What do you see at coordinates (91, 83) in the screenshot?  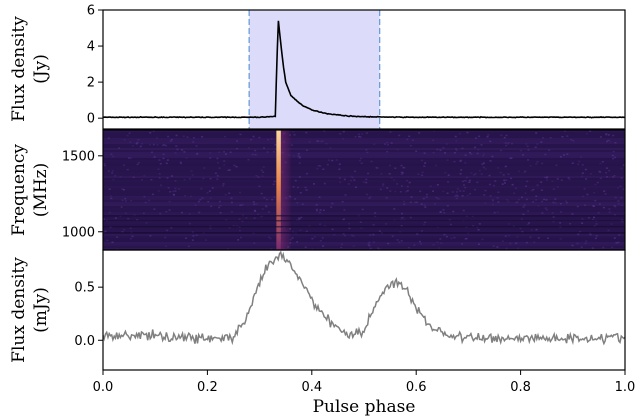 I see `y-tick-label: 2` at bounding box center [91, 83].